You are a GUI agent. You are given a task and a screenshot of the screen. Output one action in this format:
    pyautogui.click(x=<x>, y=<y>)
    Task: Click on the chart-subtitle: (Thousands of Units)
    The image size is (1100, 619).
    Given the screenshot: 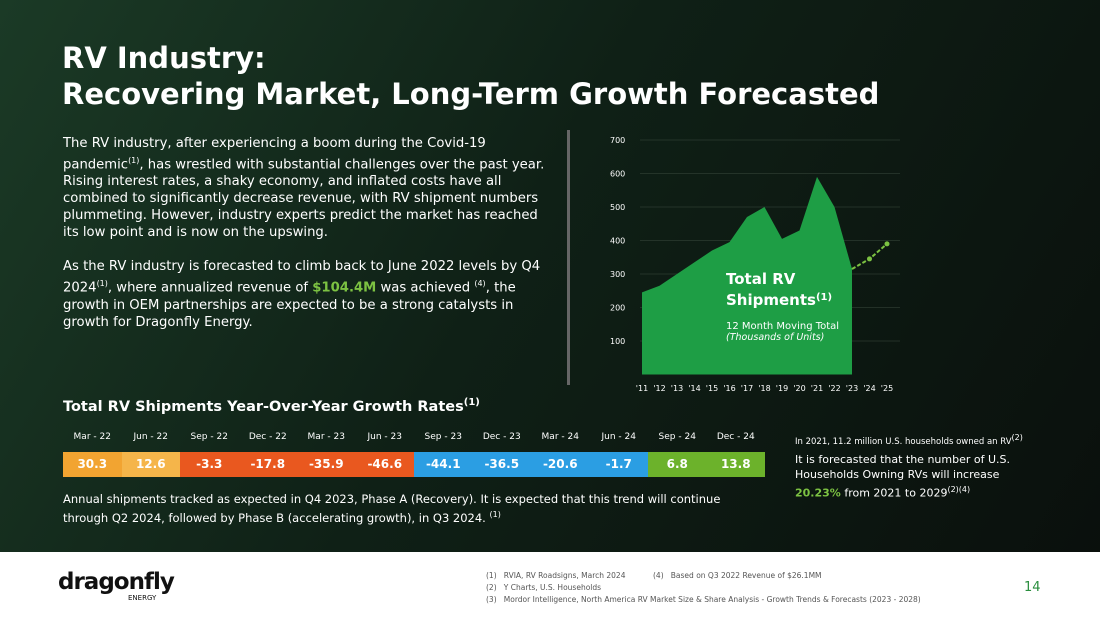 What is the action you would take?
    pyautogui.click(x=775, y=337)
    